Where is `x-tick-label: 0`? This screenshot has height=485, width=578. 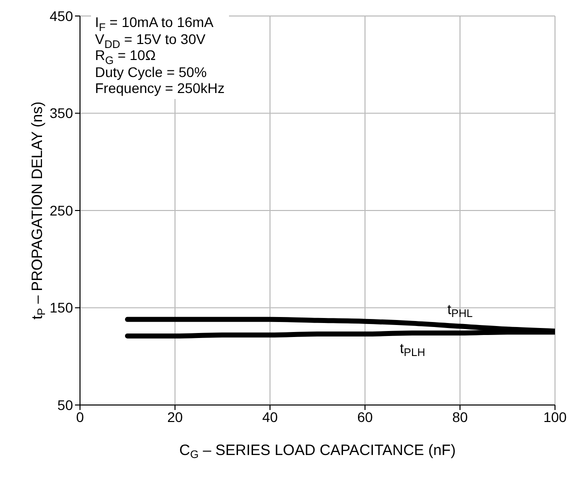
x-tick-label: 0 is located at coordinates (80, 416).